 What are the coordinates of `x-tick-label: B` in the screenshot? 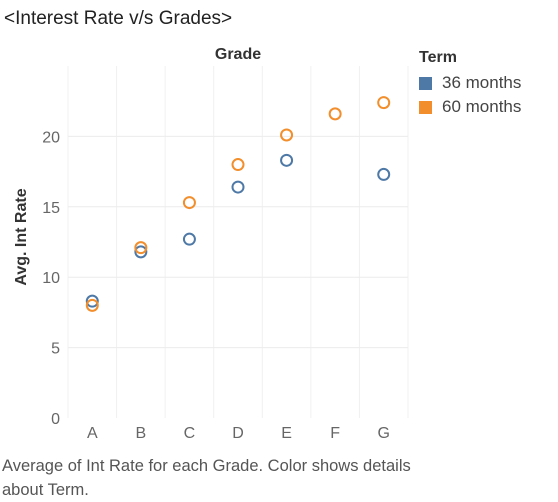 It's located at (141, 433).